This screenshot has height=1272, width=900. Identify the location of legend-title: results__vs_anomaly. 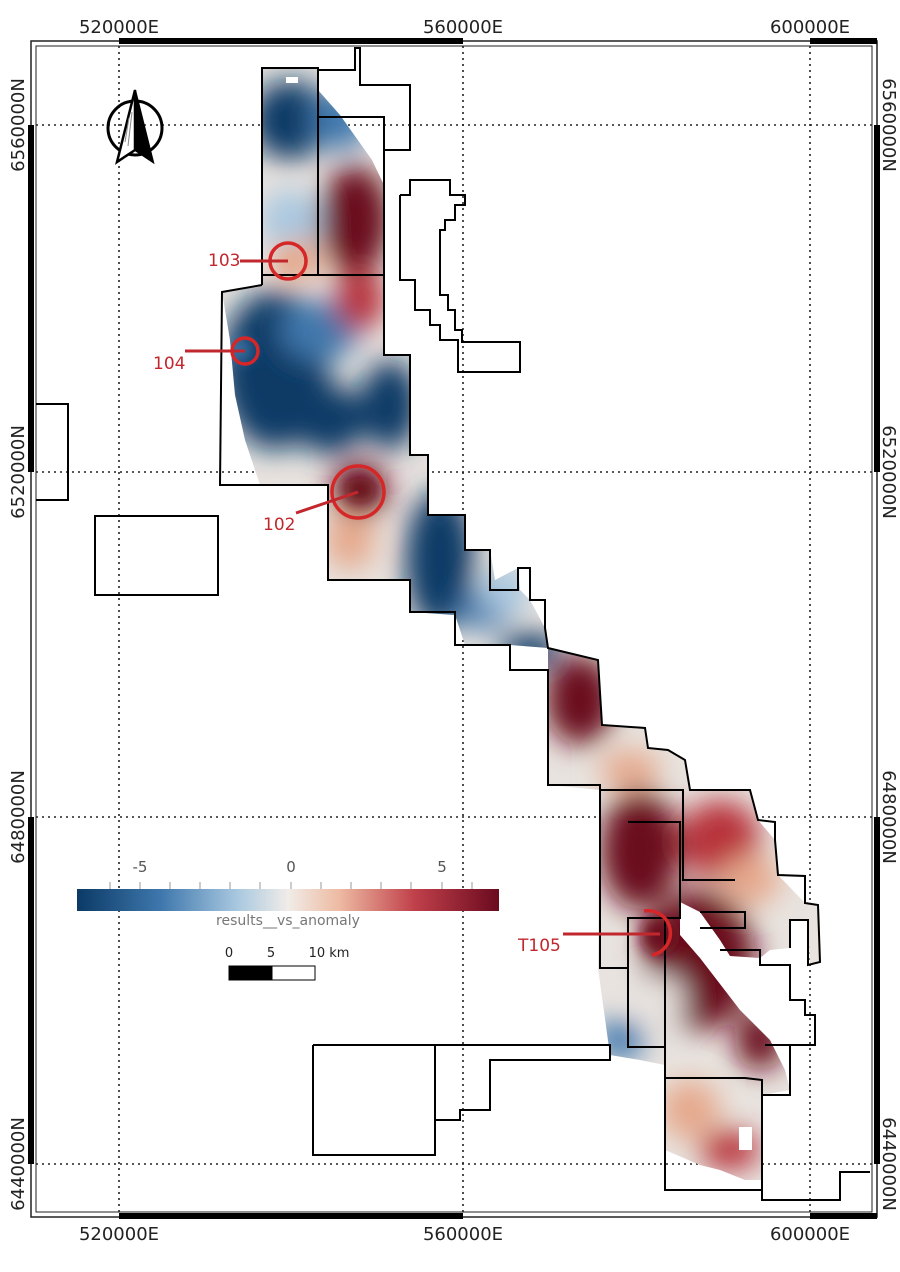
(288, 921).